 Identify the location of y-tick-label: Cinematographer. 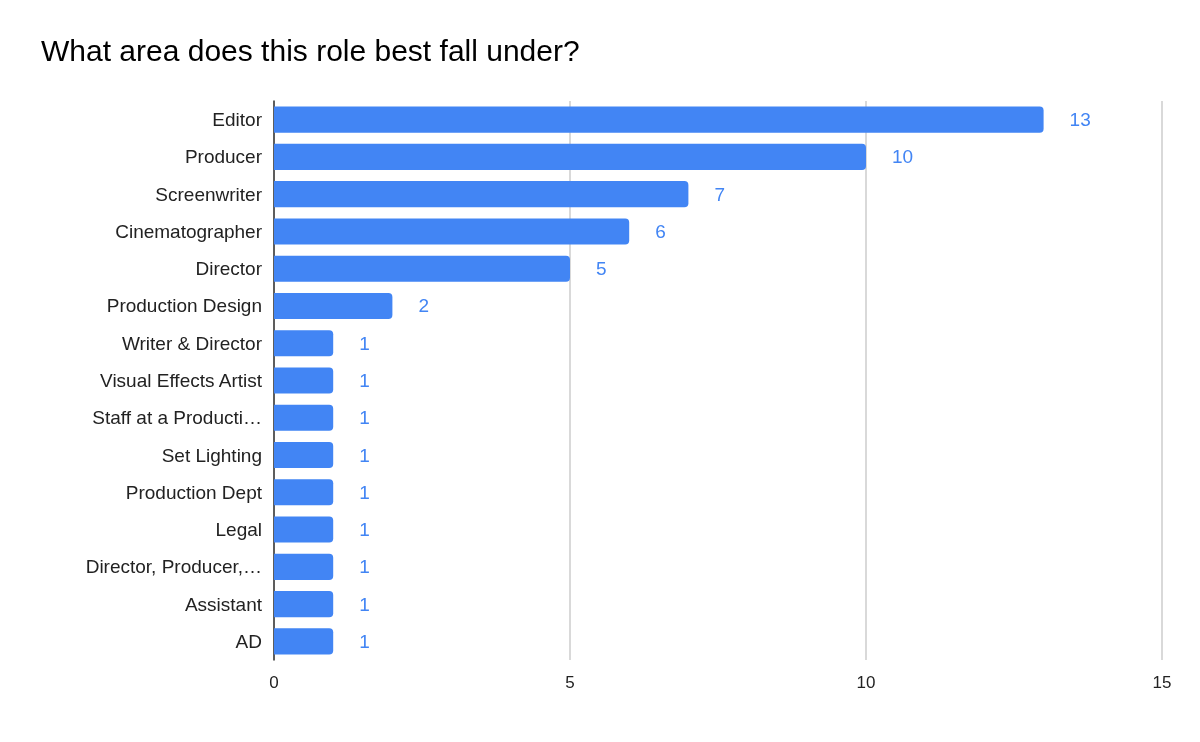
(189, 231).